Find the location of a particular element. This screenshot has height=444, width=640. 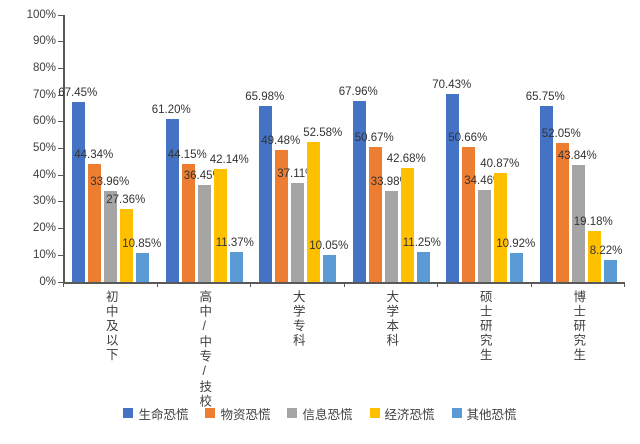

legend-item-经济恐慌: 经济恐慌 is located at coordinates (402, 413).